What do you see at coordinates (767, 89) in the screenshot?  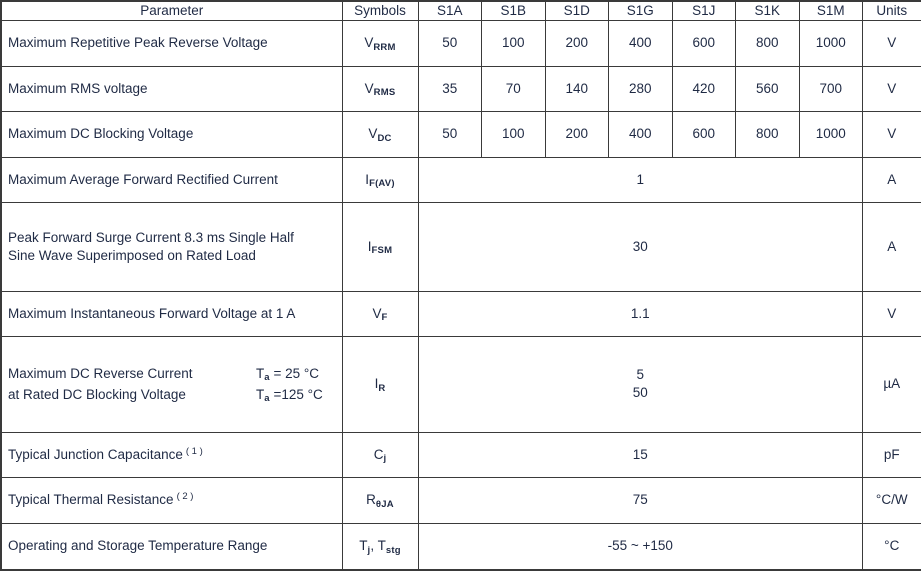 I see `value-cell: 560` at bounding box center [767, 89].